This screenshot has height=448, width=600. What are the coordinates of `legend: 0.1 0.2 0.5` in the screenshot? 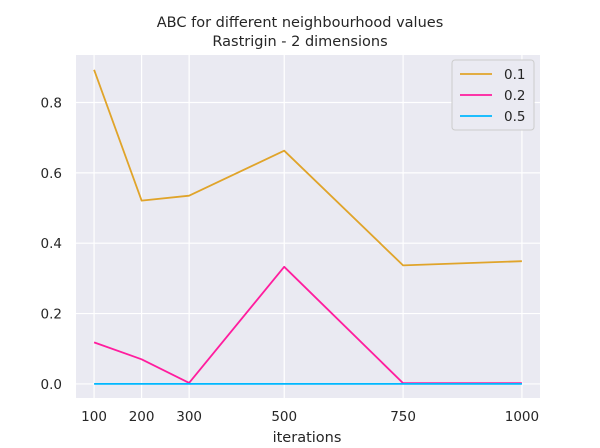 It's located at (493, 95).